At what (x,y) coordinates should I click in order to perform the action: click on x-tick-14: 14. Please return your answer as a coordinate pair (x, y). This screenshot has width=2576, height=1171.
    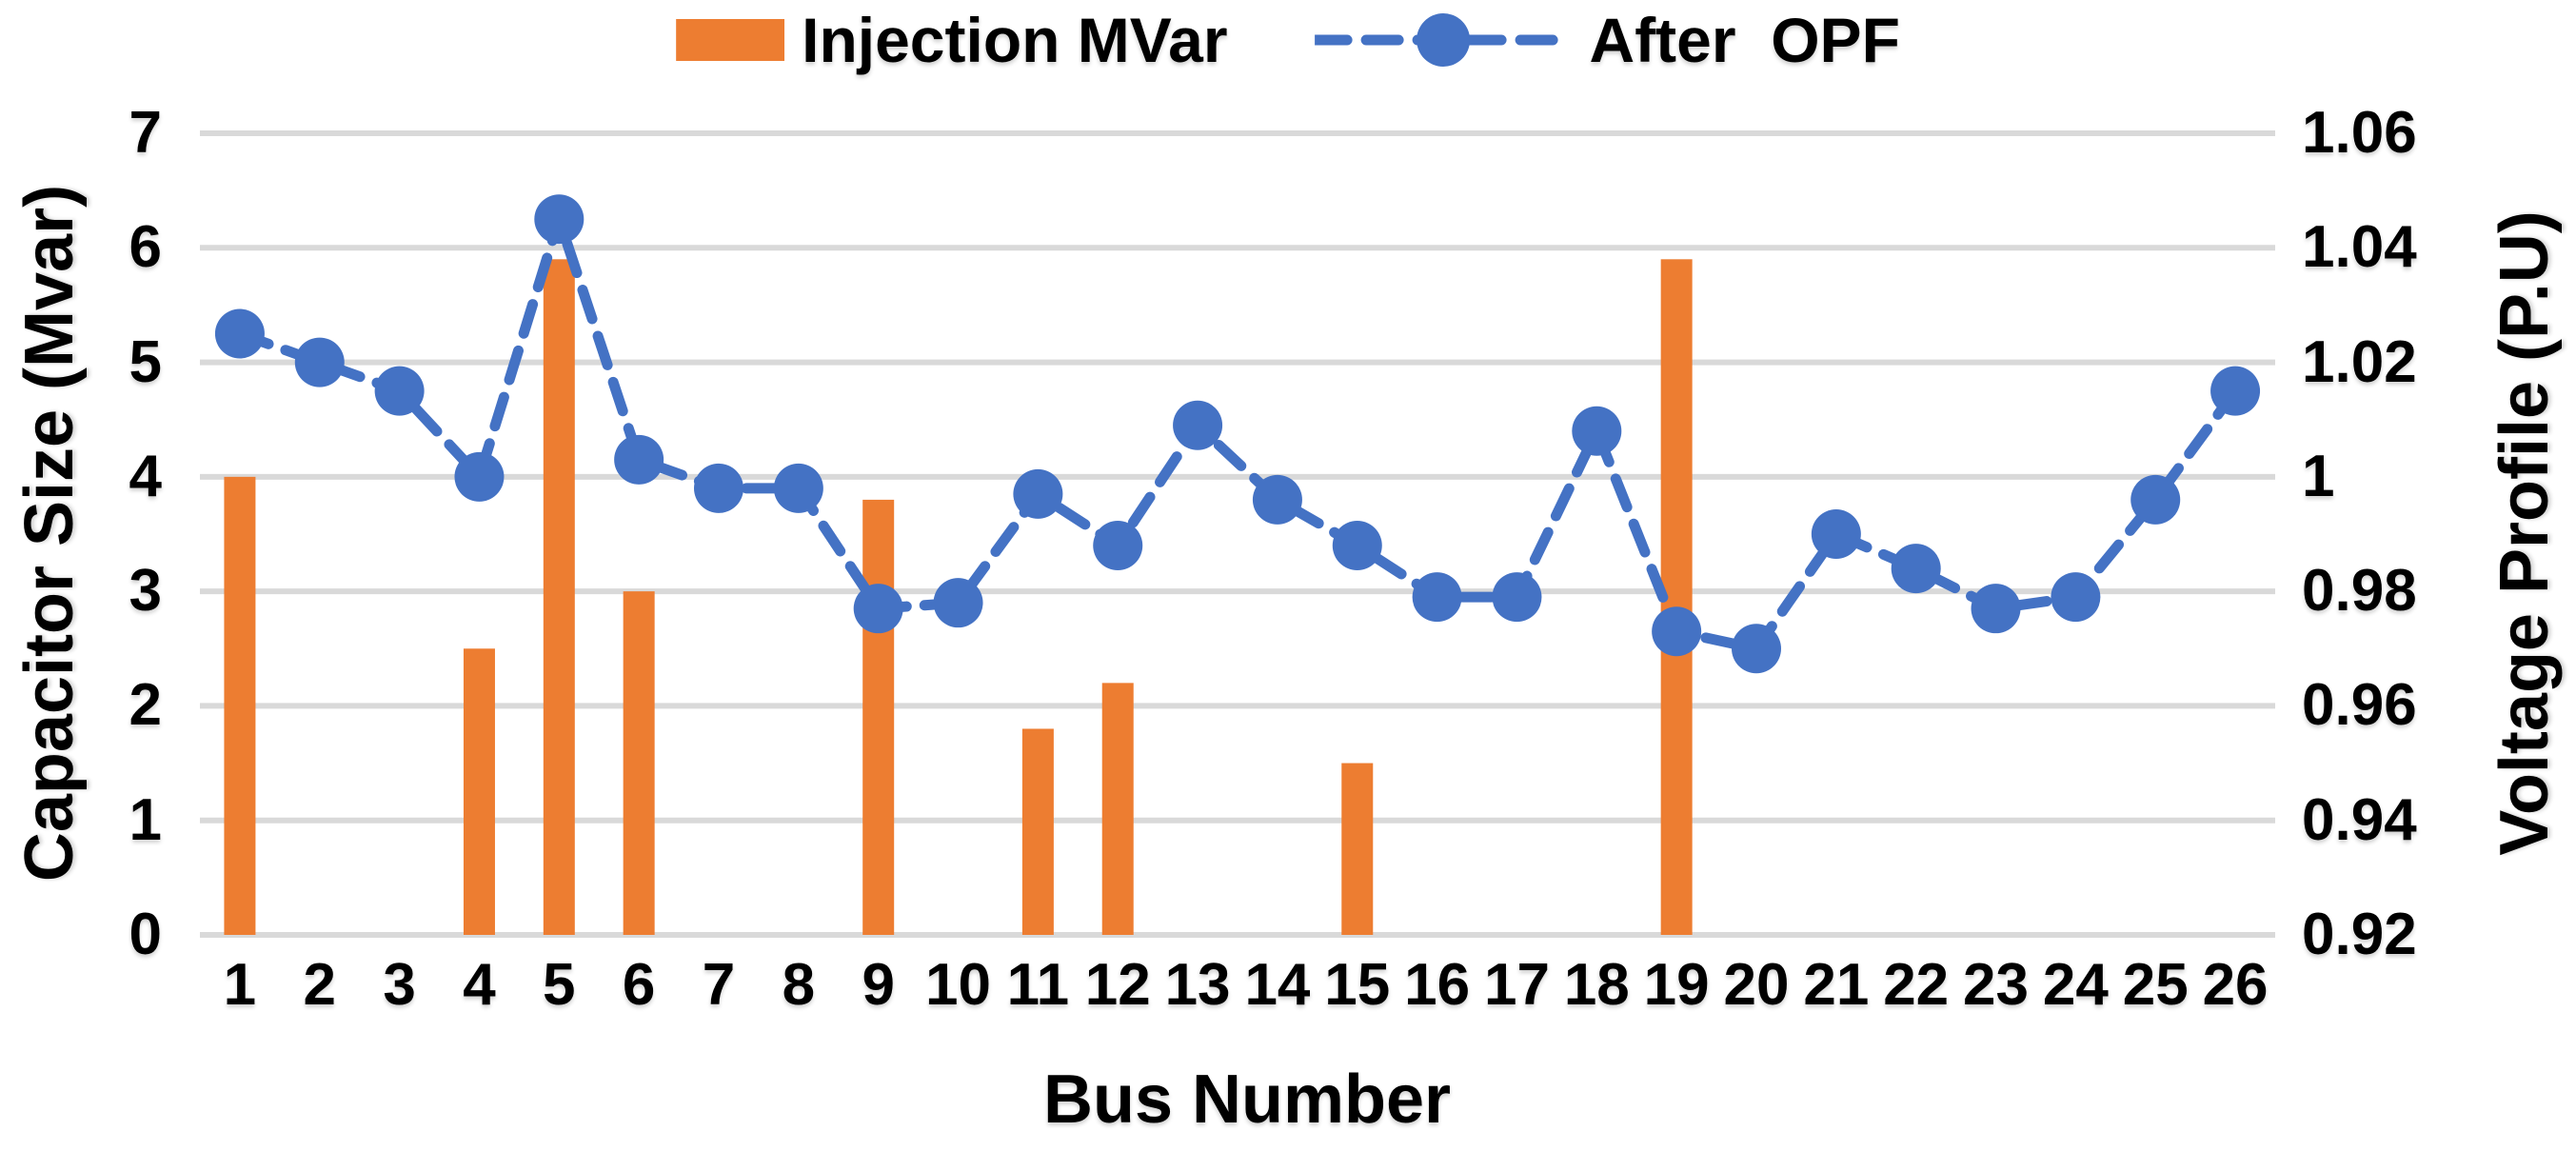
    Looking at the image, I should click on (1277, 985).